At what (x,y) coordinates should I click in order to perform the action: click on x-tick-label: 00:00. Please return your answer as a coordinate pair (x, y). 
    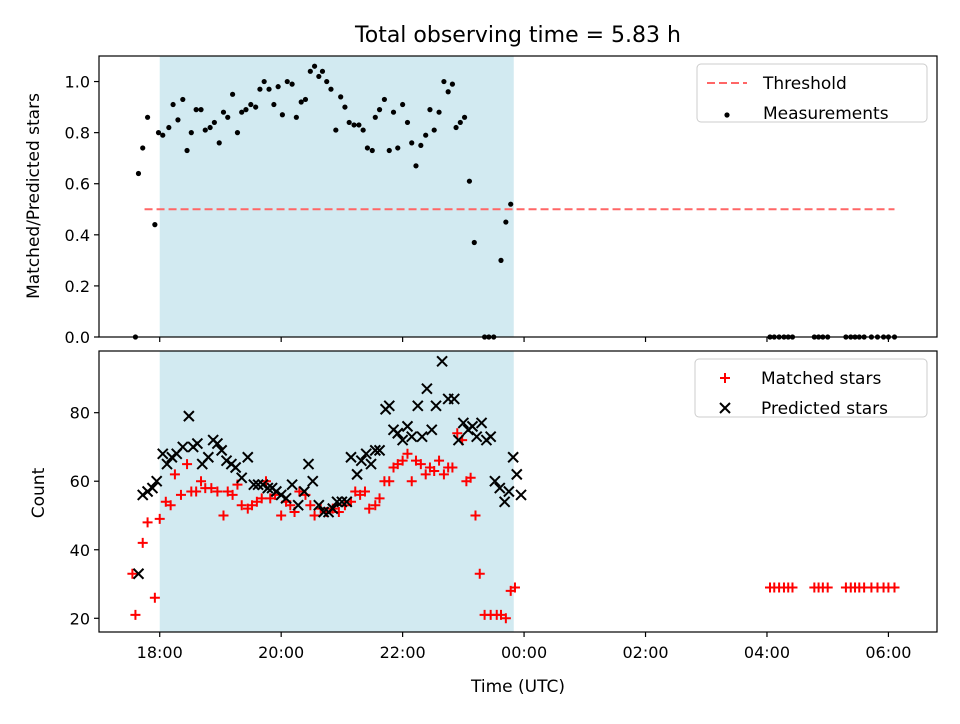
    Looking at the image, I should click on (524, 652).